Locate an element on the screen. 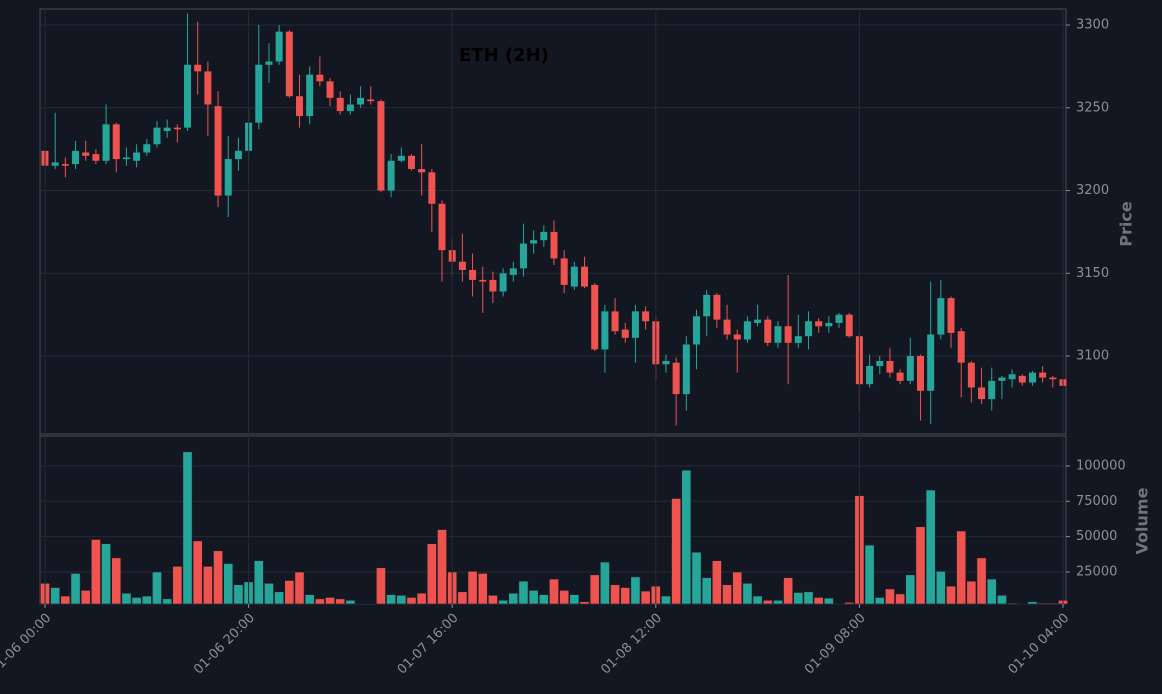 Image resolution: width=1162 pixels, height=694 pixels. y-tick-label: 3150 is located at coordinates (1092, 273).